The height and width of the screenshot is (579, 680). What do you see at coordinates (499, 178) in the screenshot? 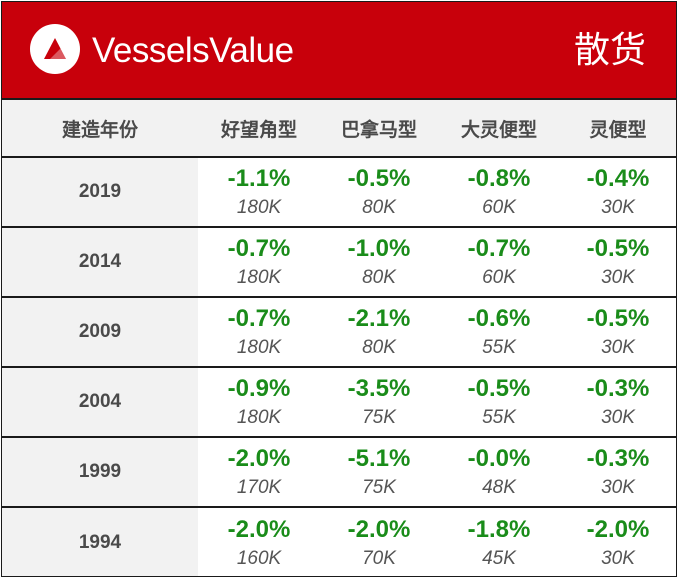
I see `change-percent: -0.8%` at bounding box center [499, 178].